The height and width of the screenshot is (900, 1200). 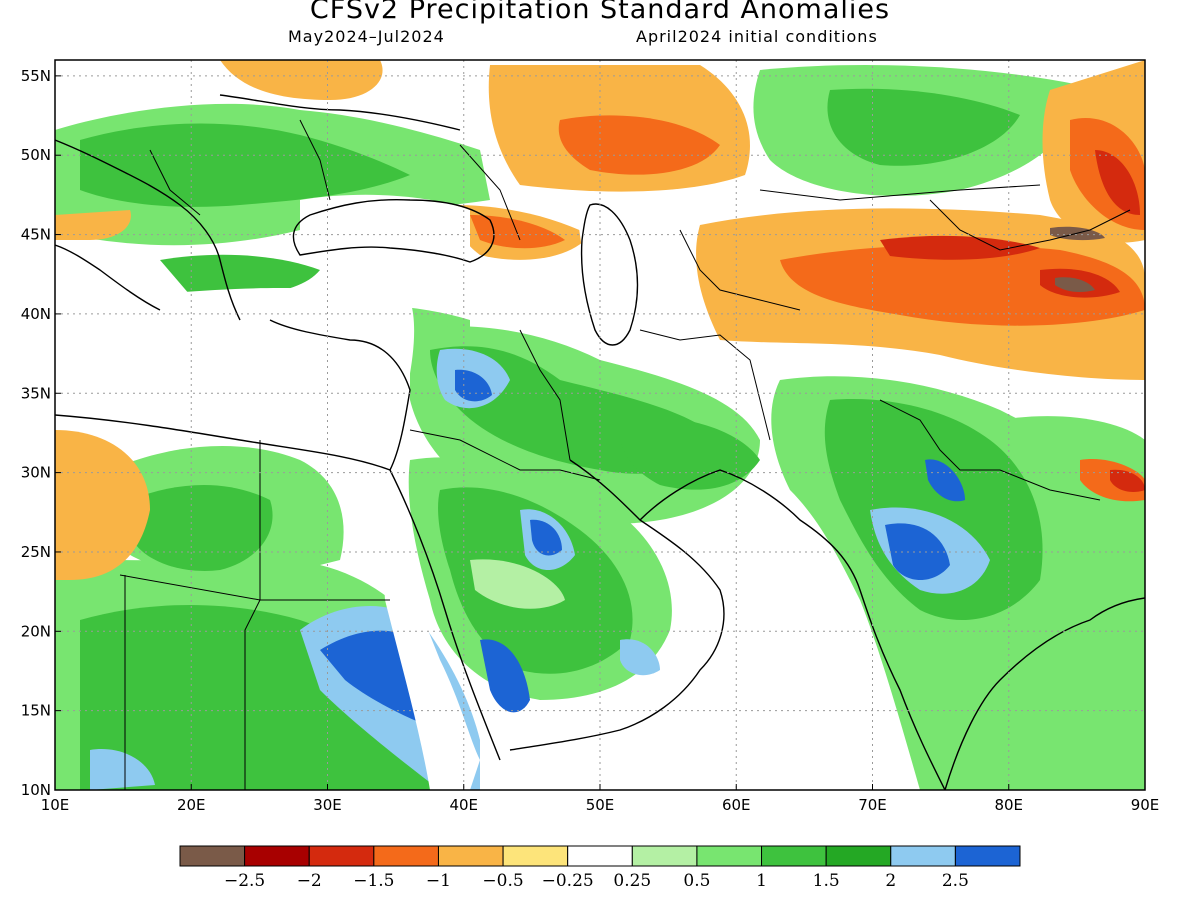 I want to click on colorbar-label: 1.5, so click(x=826, y=881).